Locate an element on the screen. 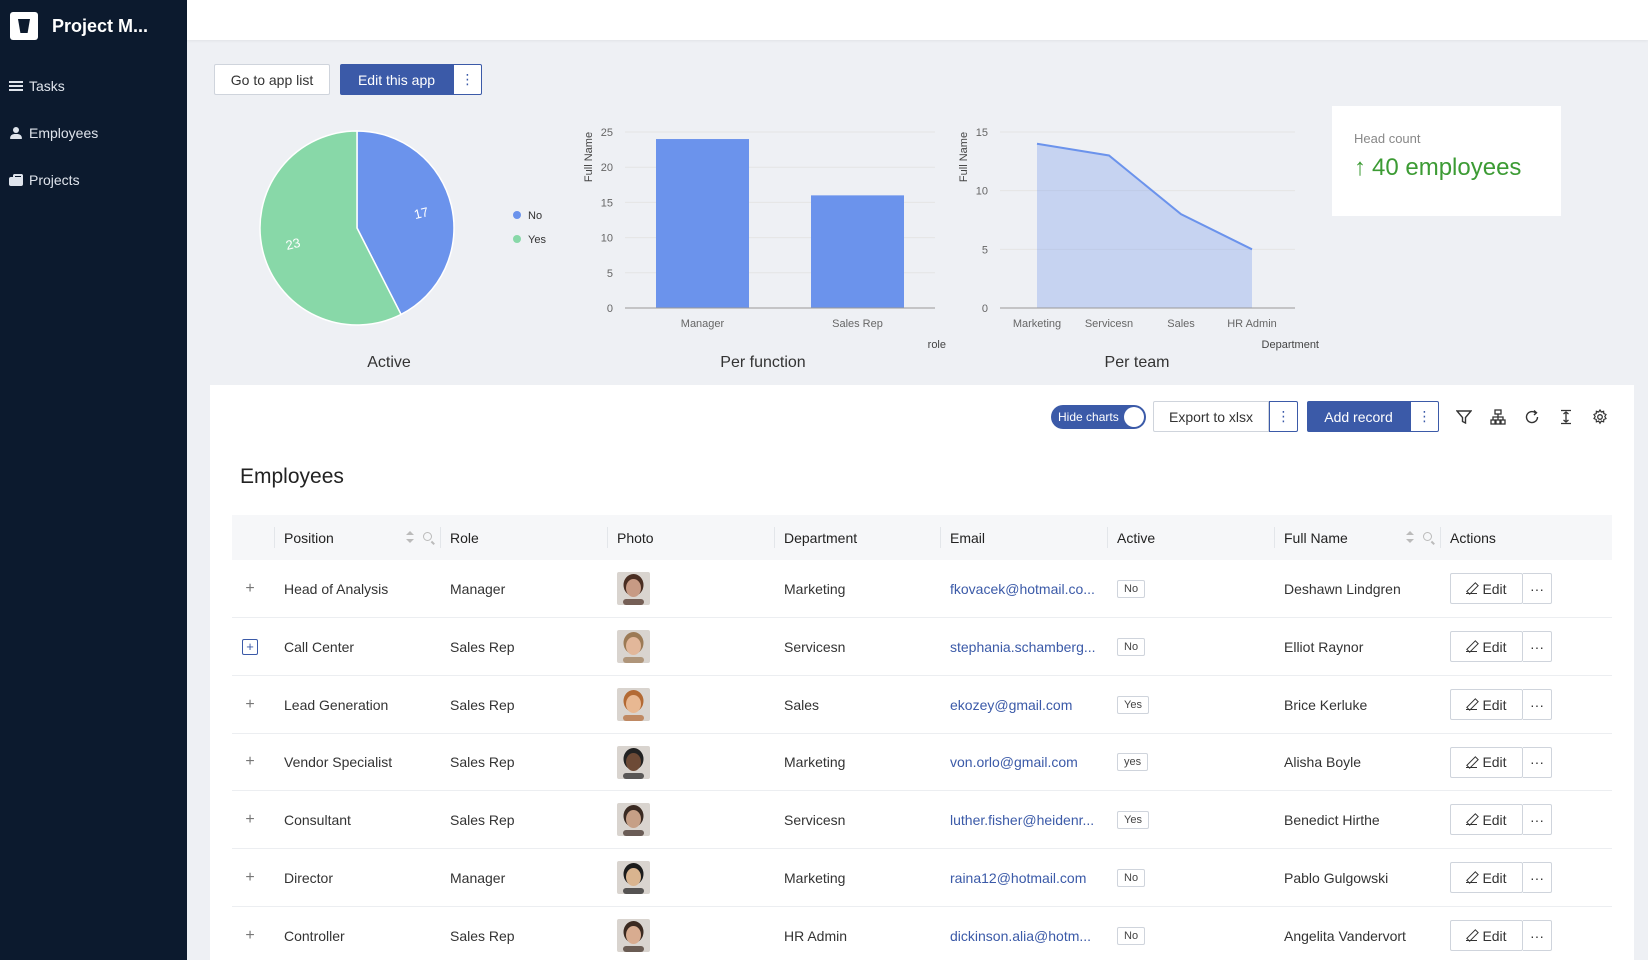 The width and height of the screenshot is (1648, 960). department-cell: HR Admin is located at coordinates (816, 935).